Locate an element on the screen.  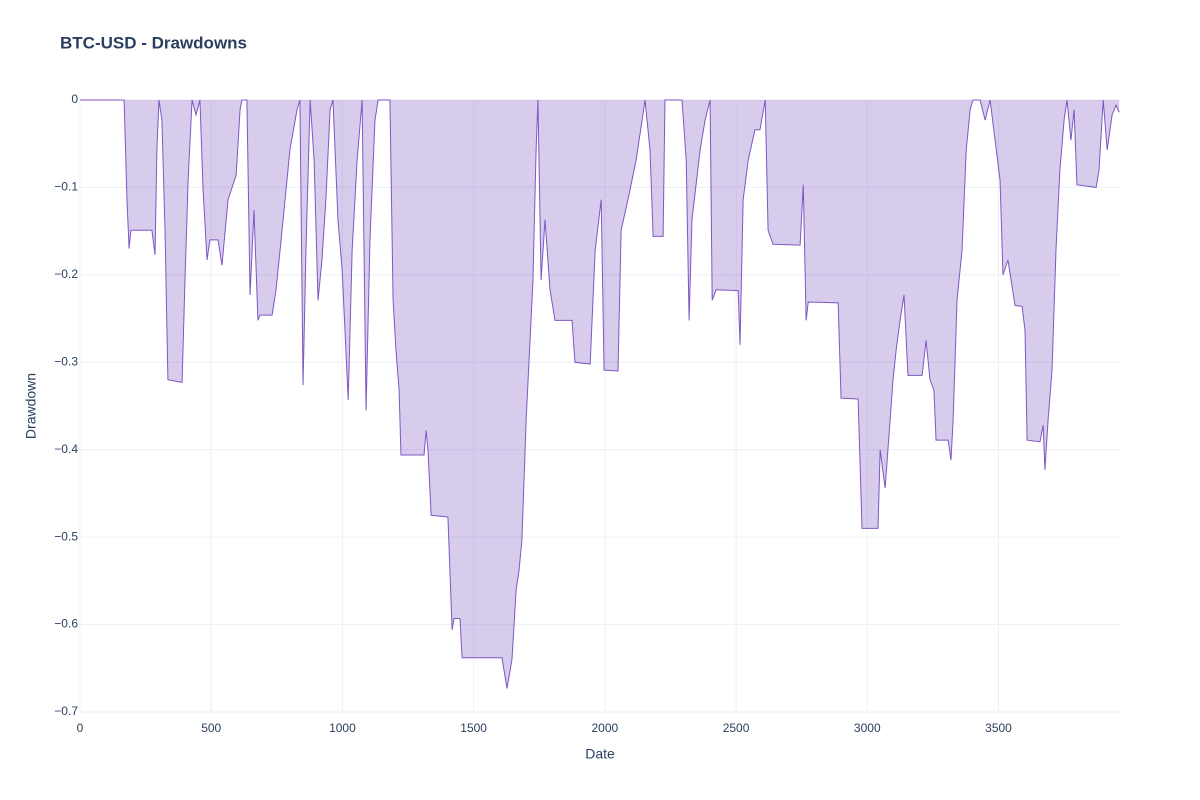
y-tick-label: 0 is located at coordinates (74, 99).